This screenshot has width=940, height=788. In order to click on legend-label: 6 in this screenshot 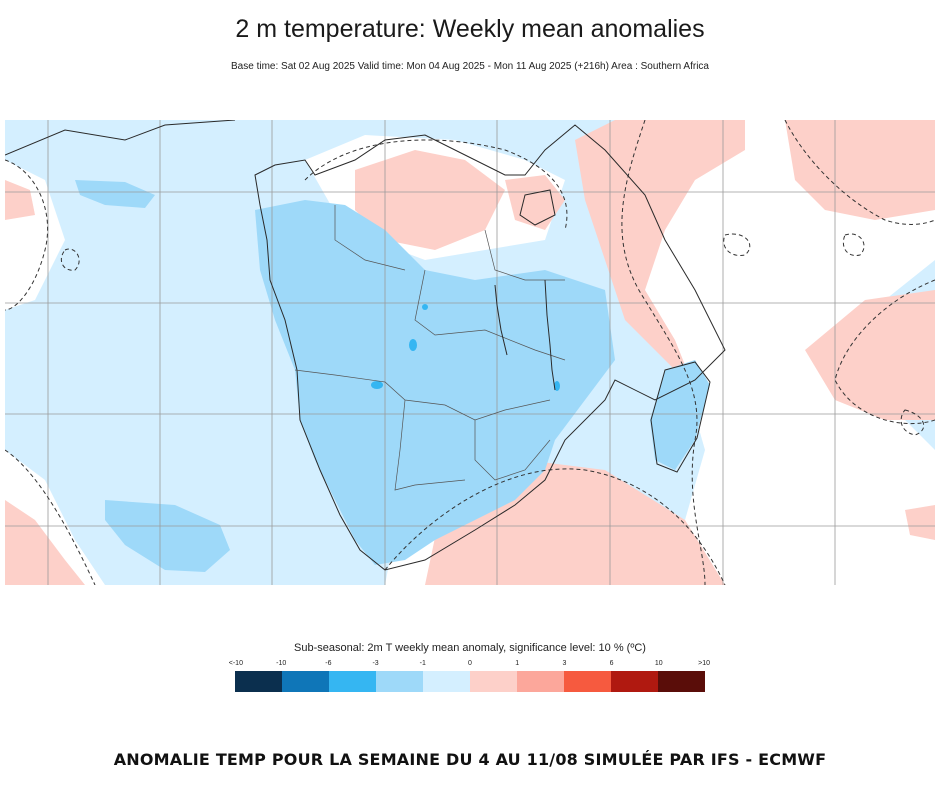, I will do `click(611, 663)`.